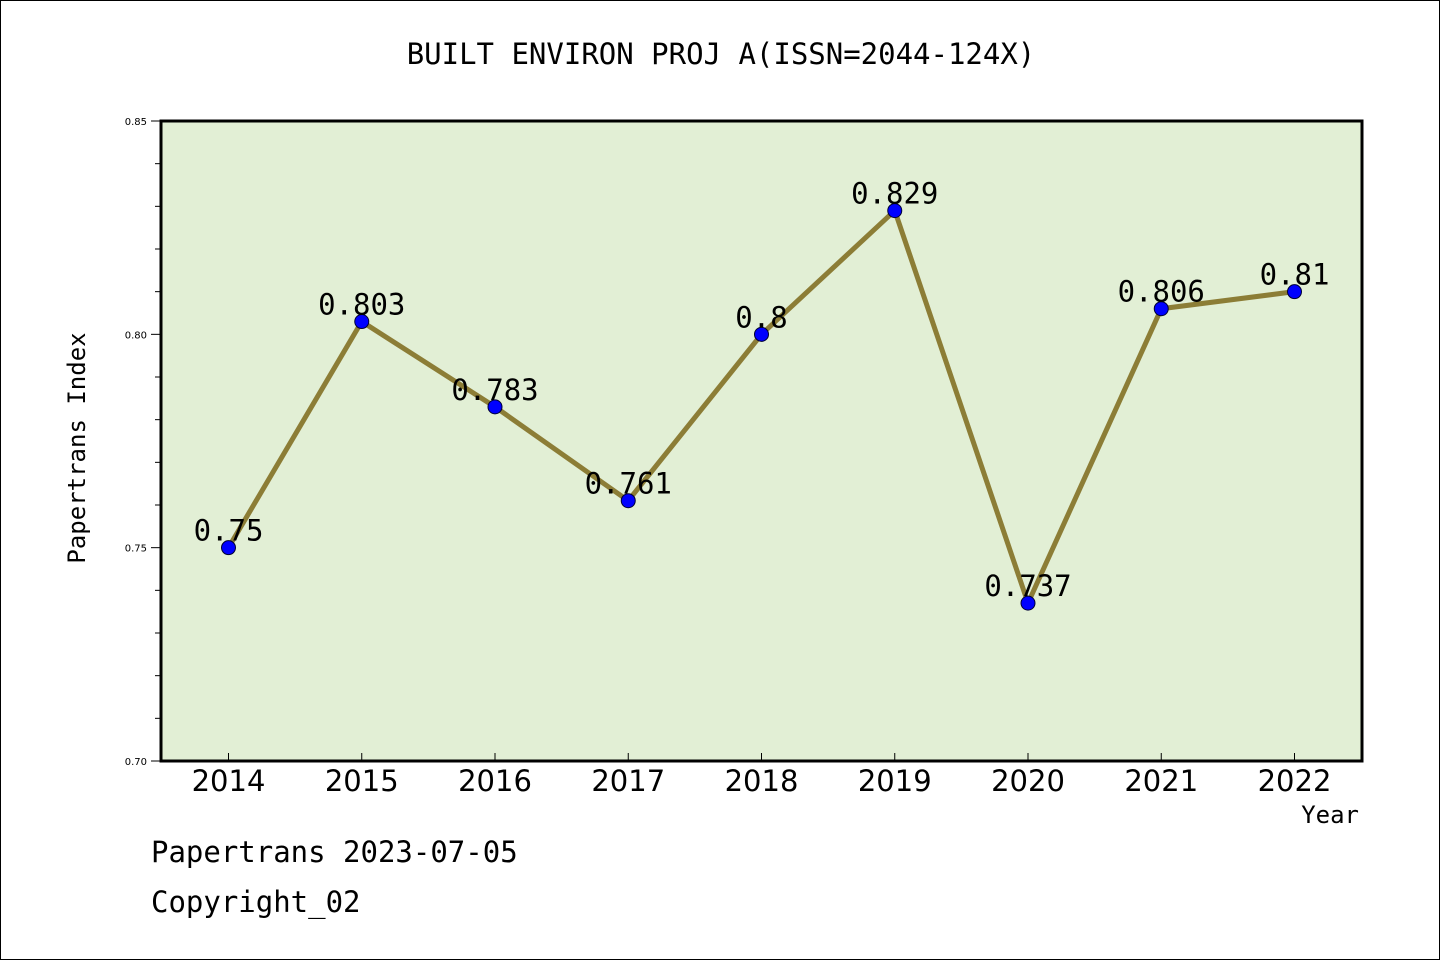 The width and height of the screenshot is (1440, 961). Describe the element at coordinates (229, 531) in the screenshot. I see `data-label: 0.75` at that location.